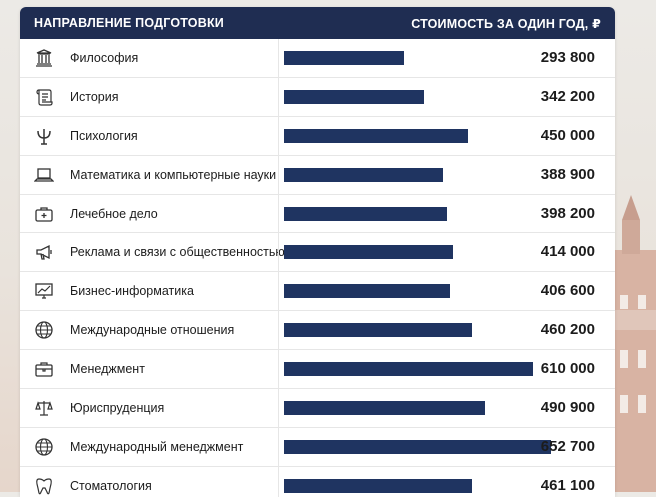 Image resolution: width=656 pixels, height=497 pixels. I want to click on medical-kit-icon, so click(44, 214).